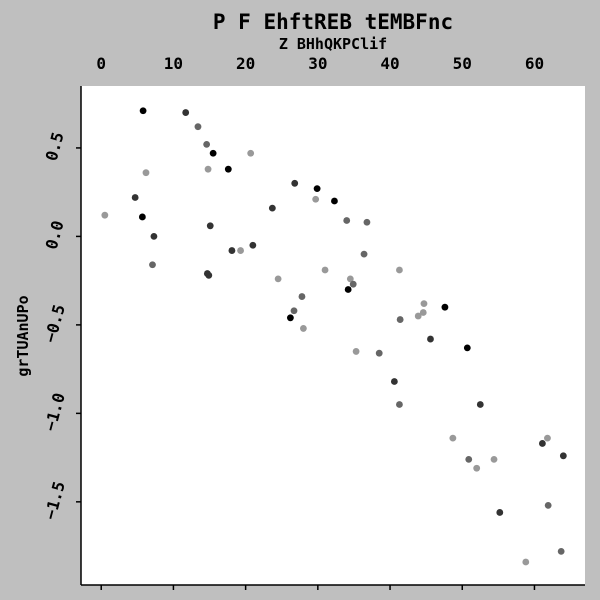 Image resolution: width=600 pixels, height=600 pixels. What do you see at coordinates (101, 63) in the screenshot?
I see `x-tick-label: 0` at bounding box center [101, 63].